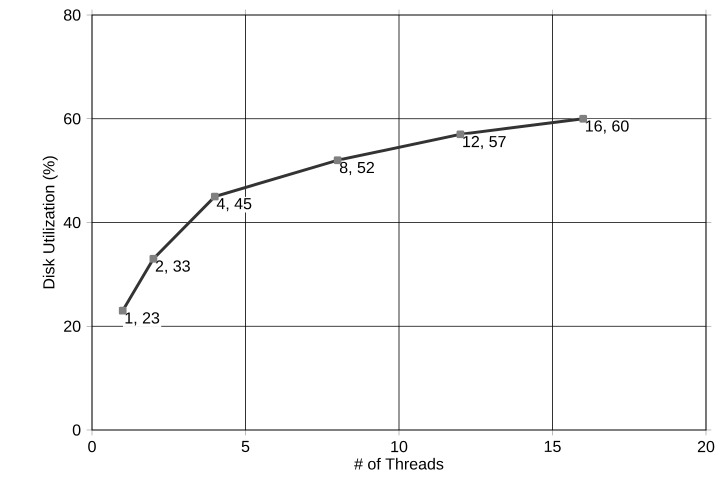 The width and height of the screenshot is (719, 503). Describe the element at coordinates (399, 464) in the screenshot. I see `x-axis-title: # of Threads` at that location.